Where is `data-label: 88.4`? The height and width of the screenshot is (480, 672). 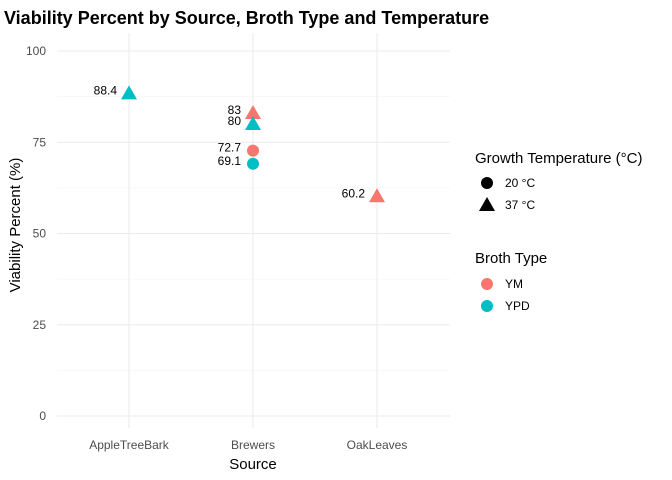 data-label: 88.4 is located at coordinates (106, 90).